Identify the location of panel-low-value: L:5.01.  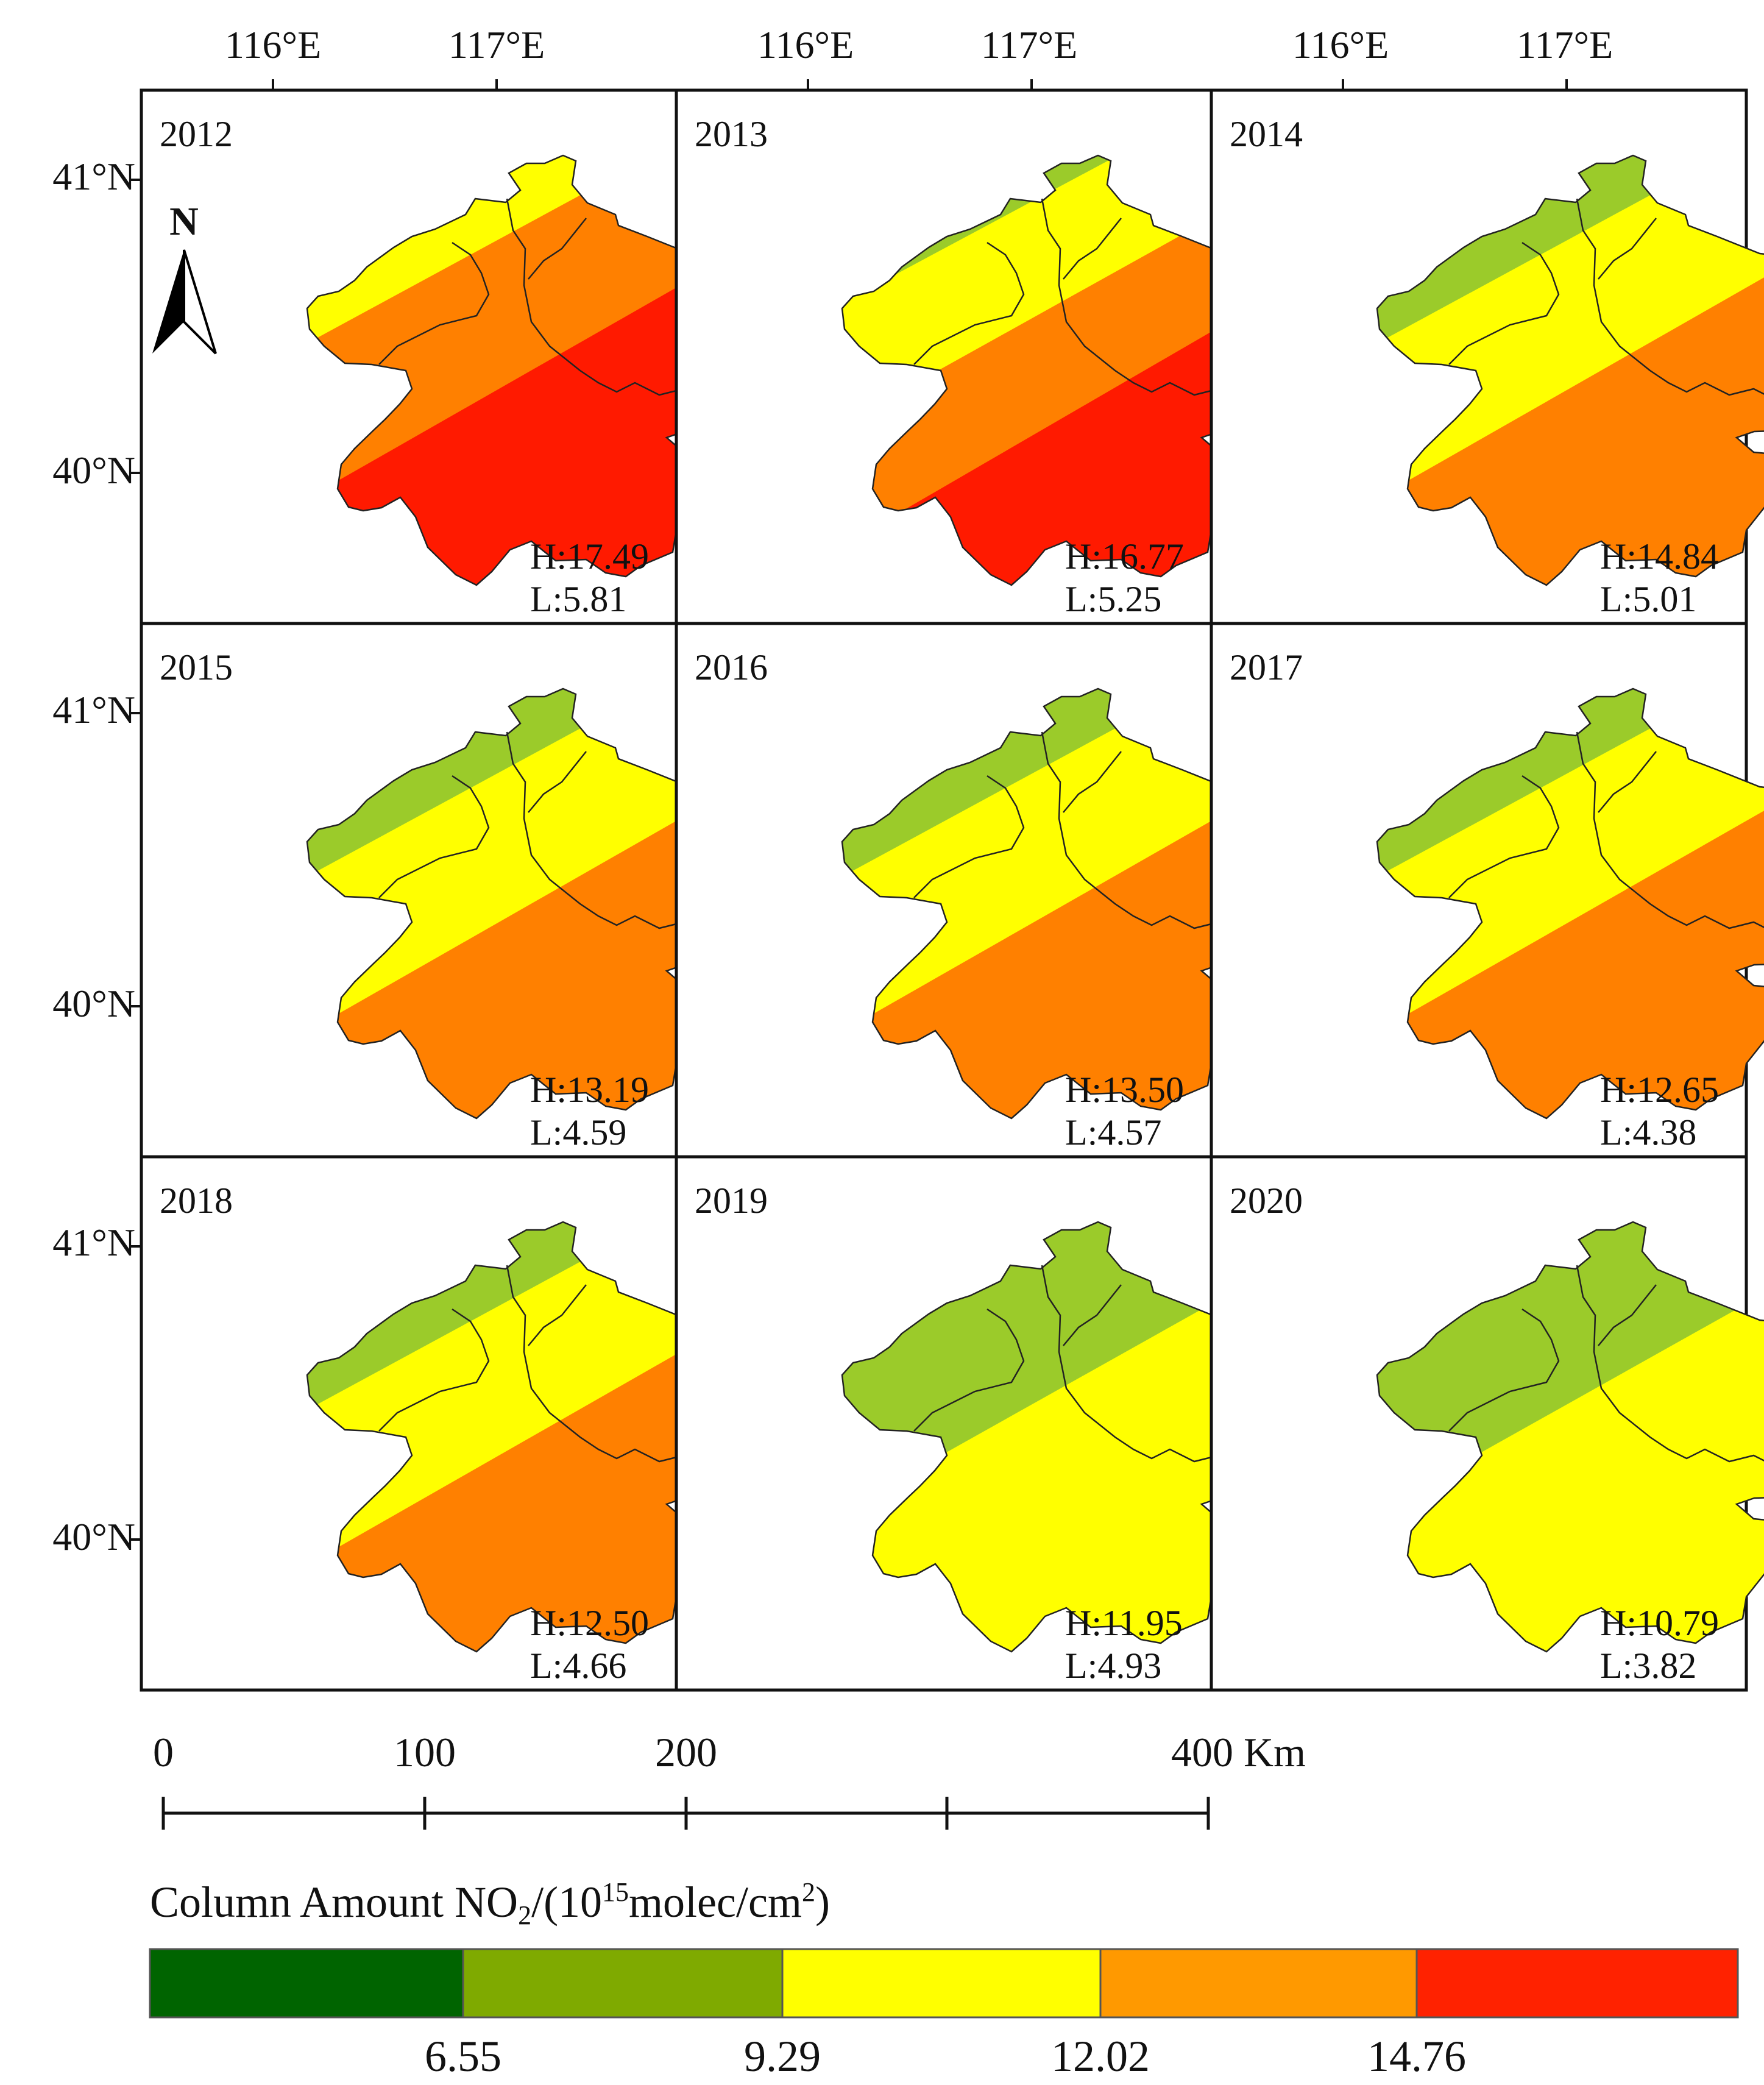
(1648, 599).